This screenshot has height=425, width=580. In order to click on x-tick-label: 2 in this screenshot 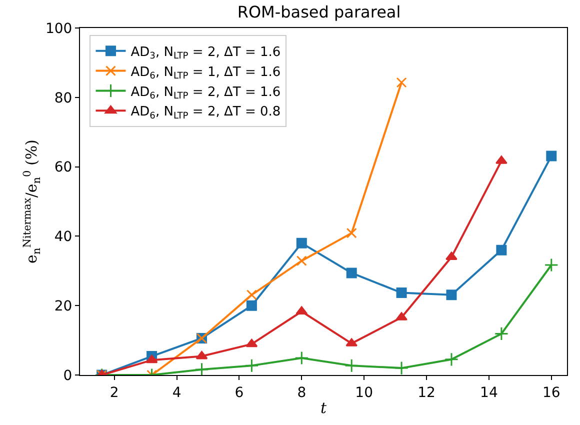, I will do `click(114, 392)`.